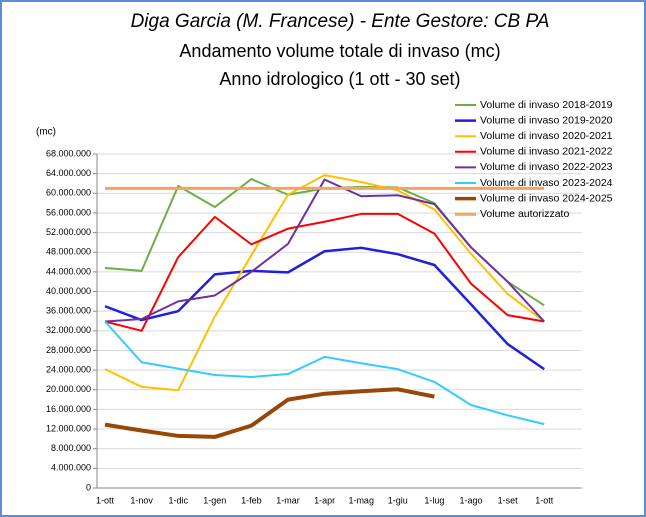  I want to click on x-tick-label: 1-set, so click(508, 500).